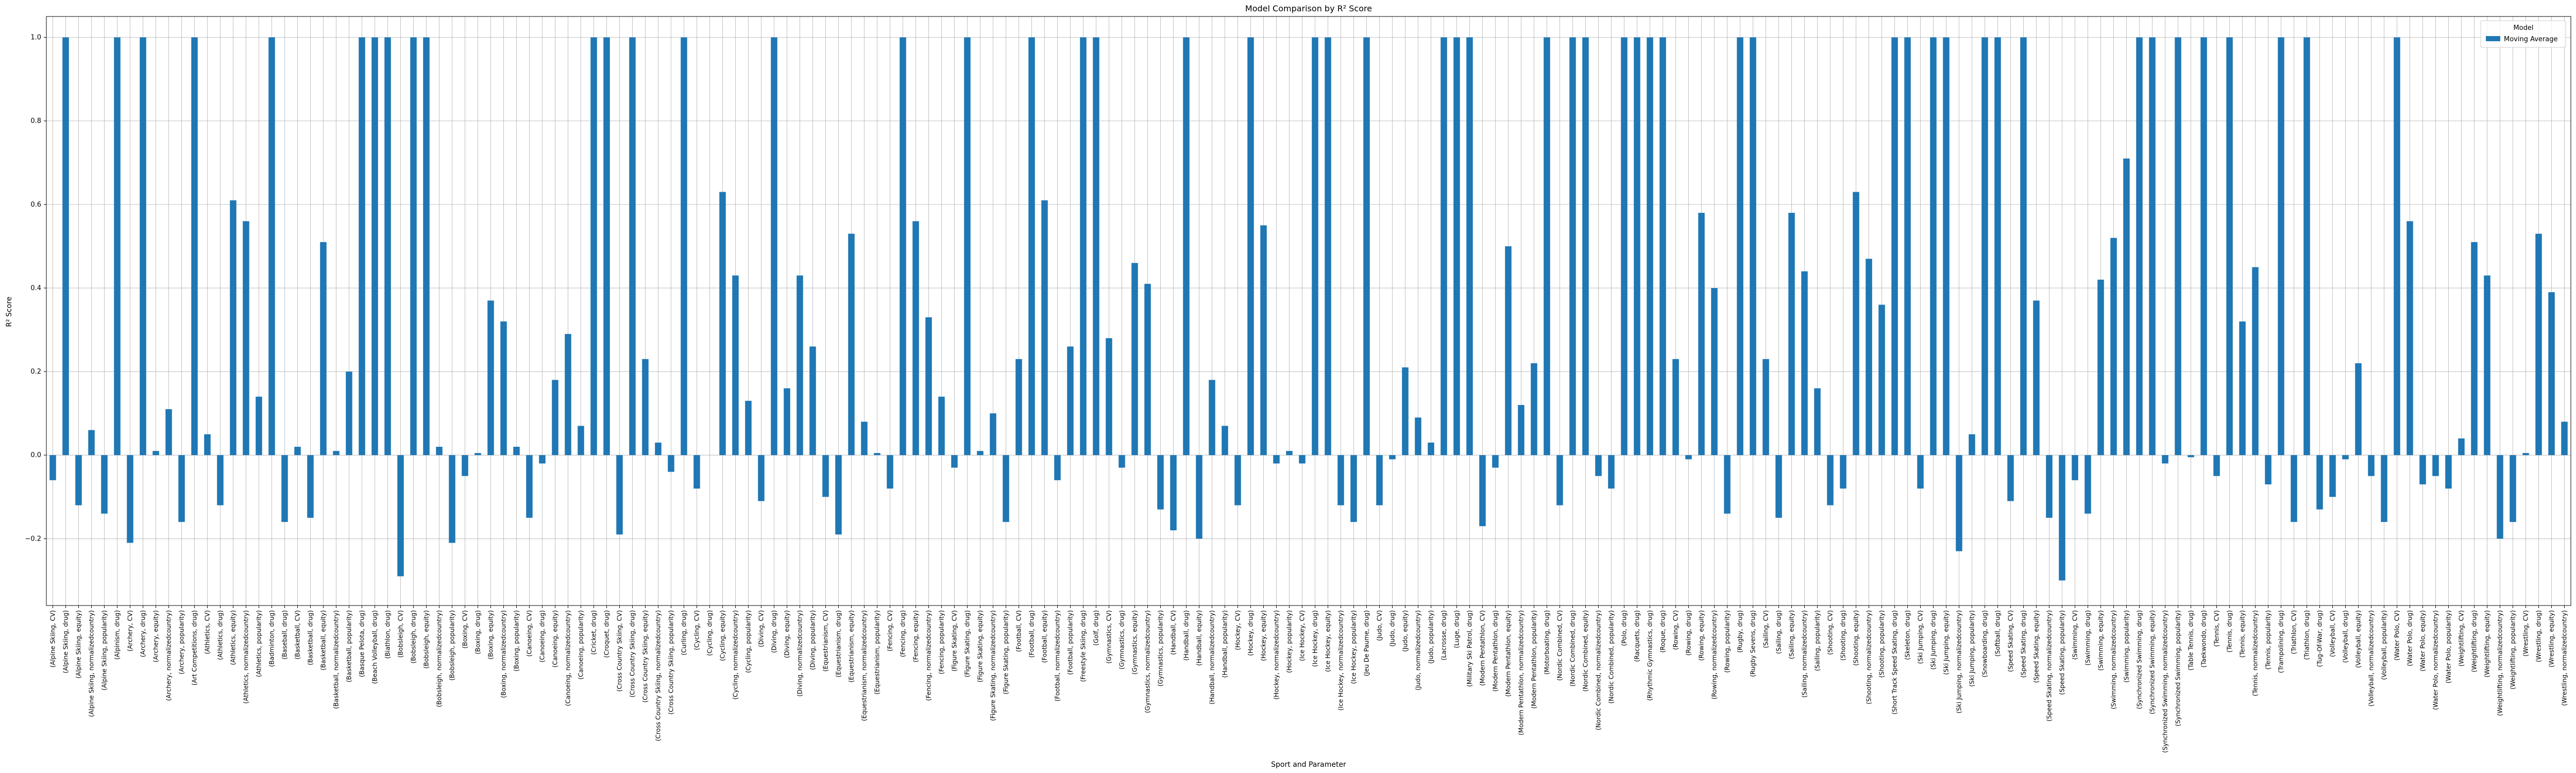 This screenshot has height=773, width=2576. What do you see at coordinates (2255, 653) in the screenshot?
I see `x-tick-label: (Tennis, normalizedcountry)` at bounding box center [2255, 653].